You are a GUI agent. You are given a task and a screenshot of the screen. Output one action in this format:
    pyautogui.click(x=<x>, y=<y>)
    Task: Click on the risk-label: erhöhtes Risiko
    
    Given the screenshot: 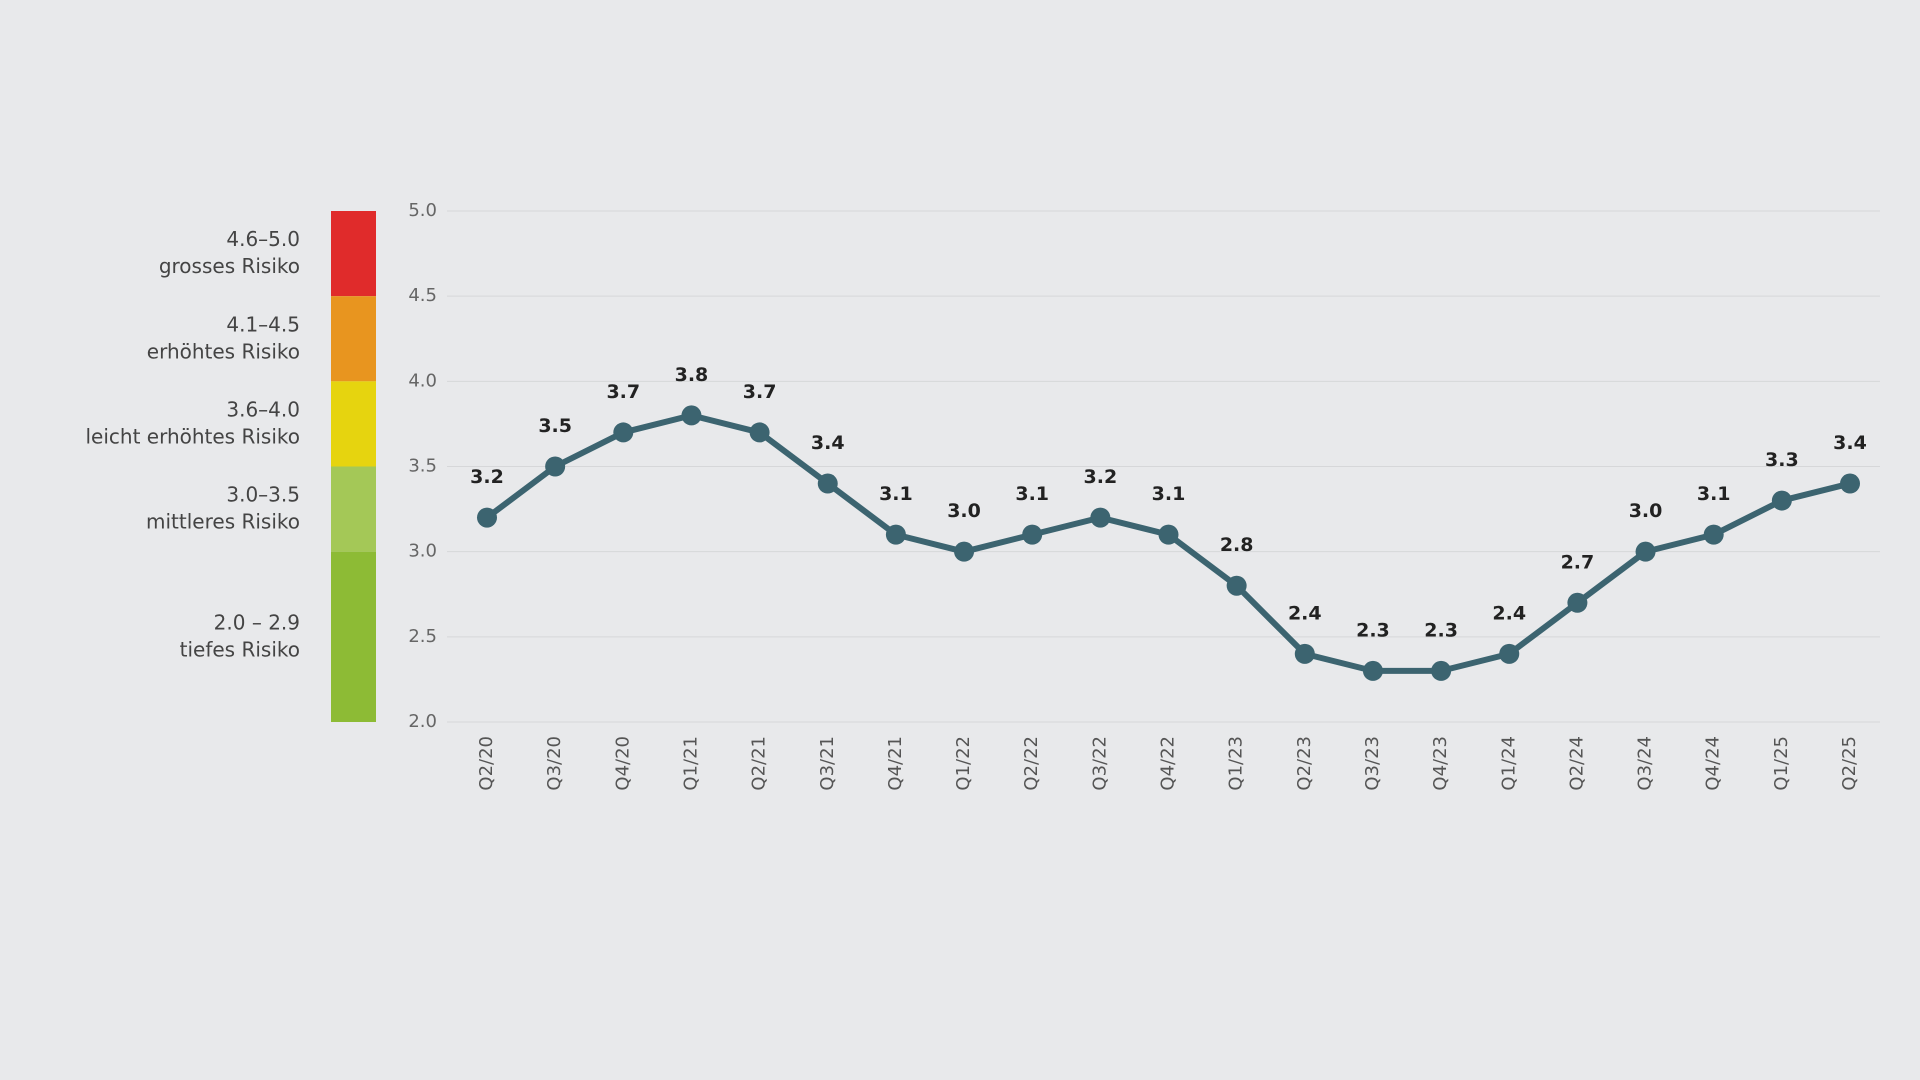 What is the action you would take?
    pyautogui.click(x=223, y=351)
    